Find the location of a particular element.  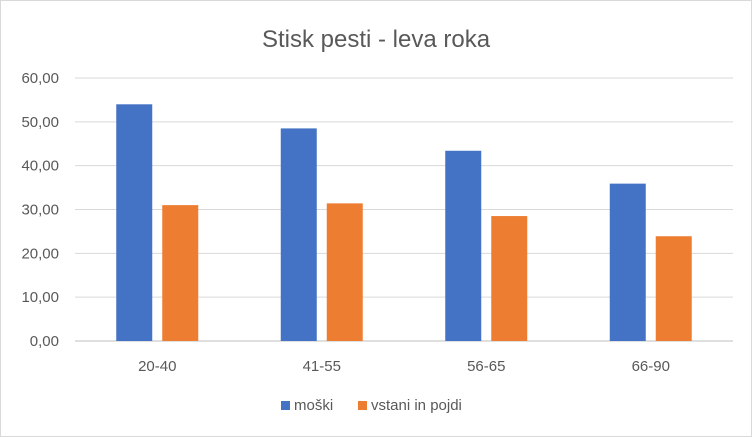

y-tick-label: 30,00 is located at coordinates (40, 210).